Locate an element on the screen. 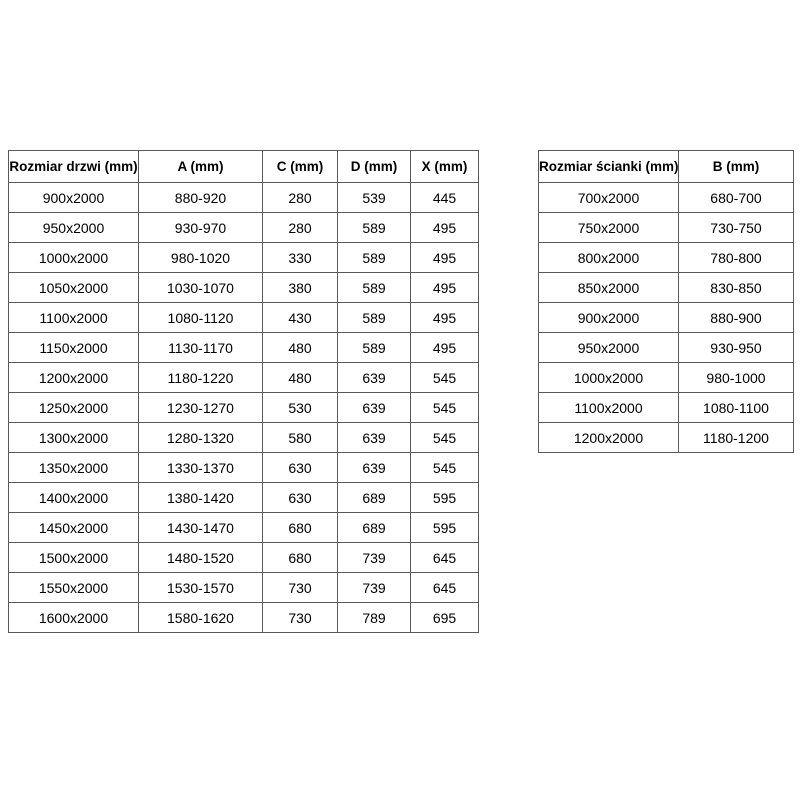  table-cell: 1000x2000 is located at coordinates (73, 257).